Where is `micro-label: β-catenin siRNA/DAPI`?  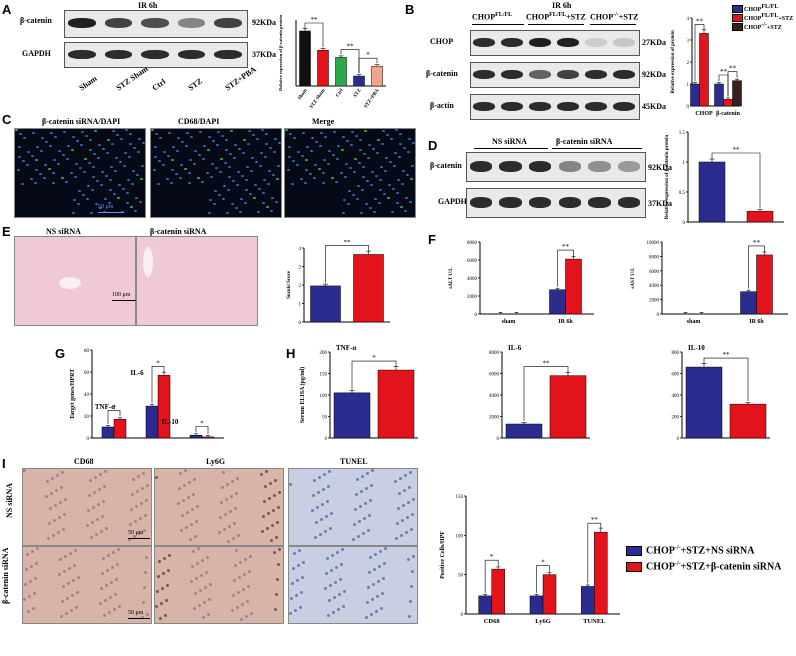
micro-label: β-catenin siRNA/DAPI is located at coordinates (81, 121).